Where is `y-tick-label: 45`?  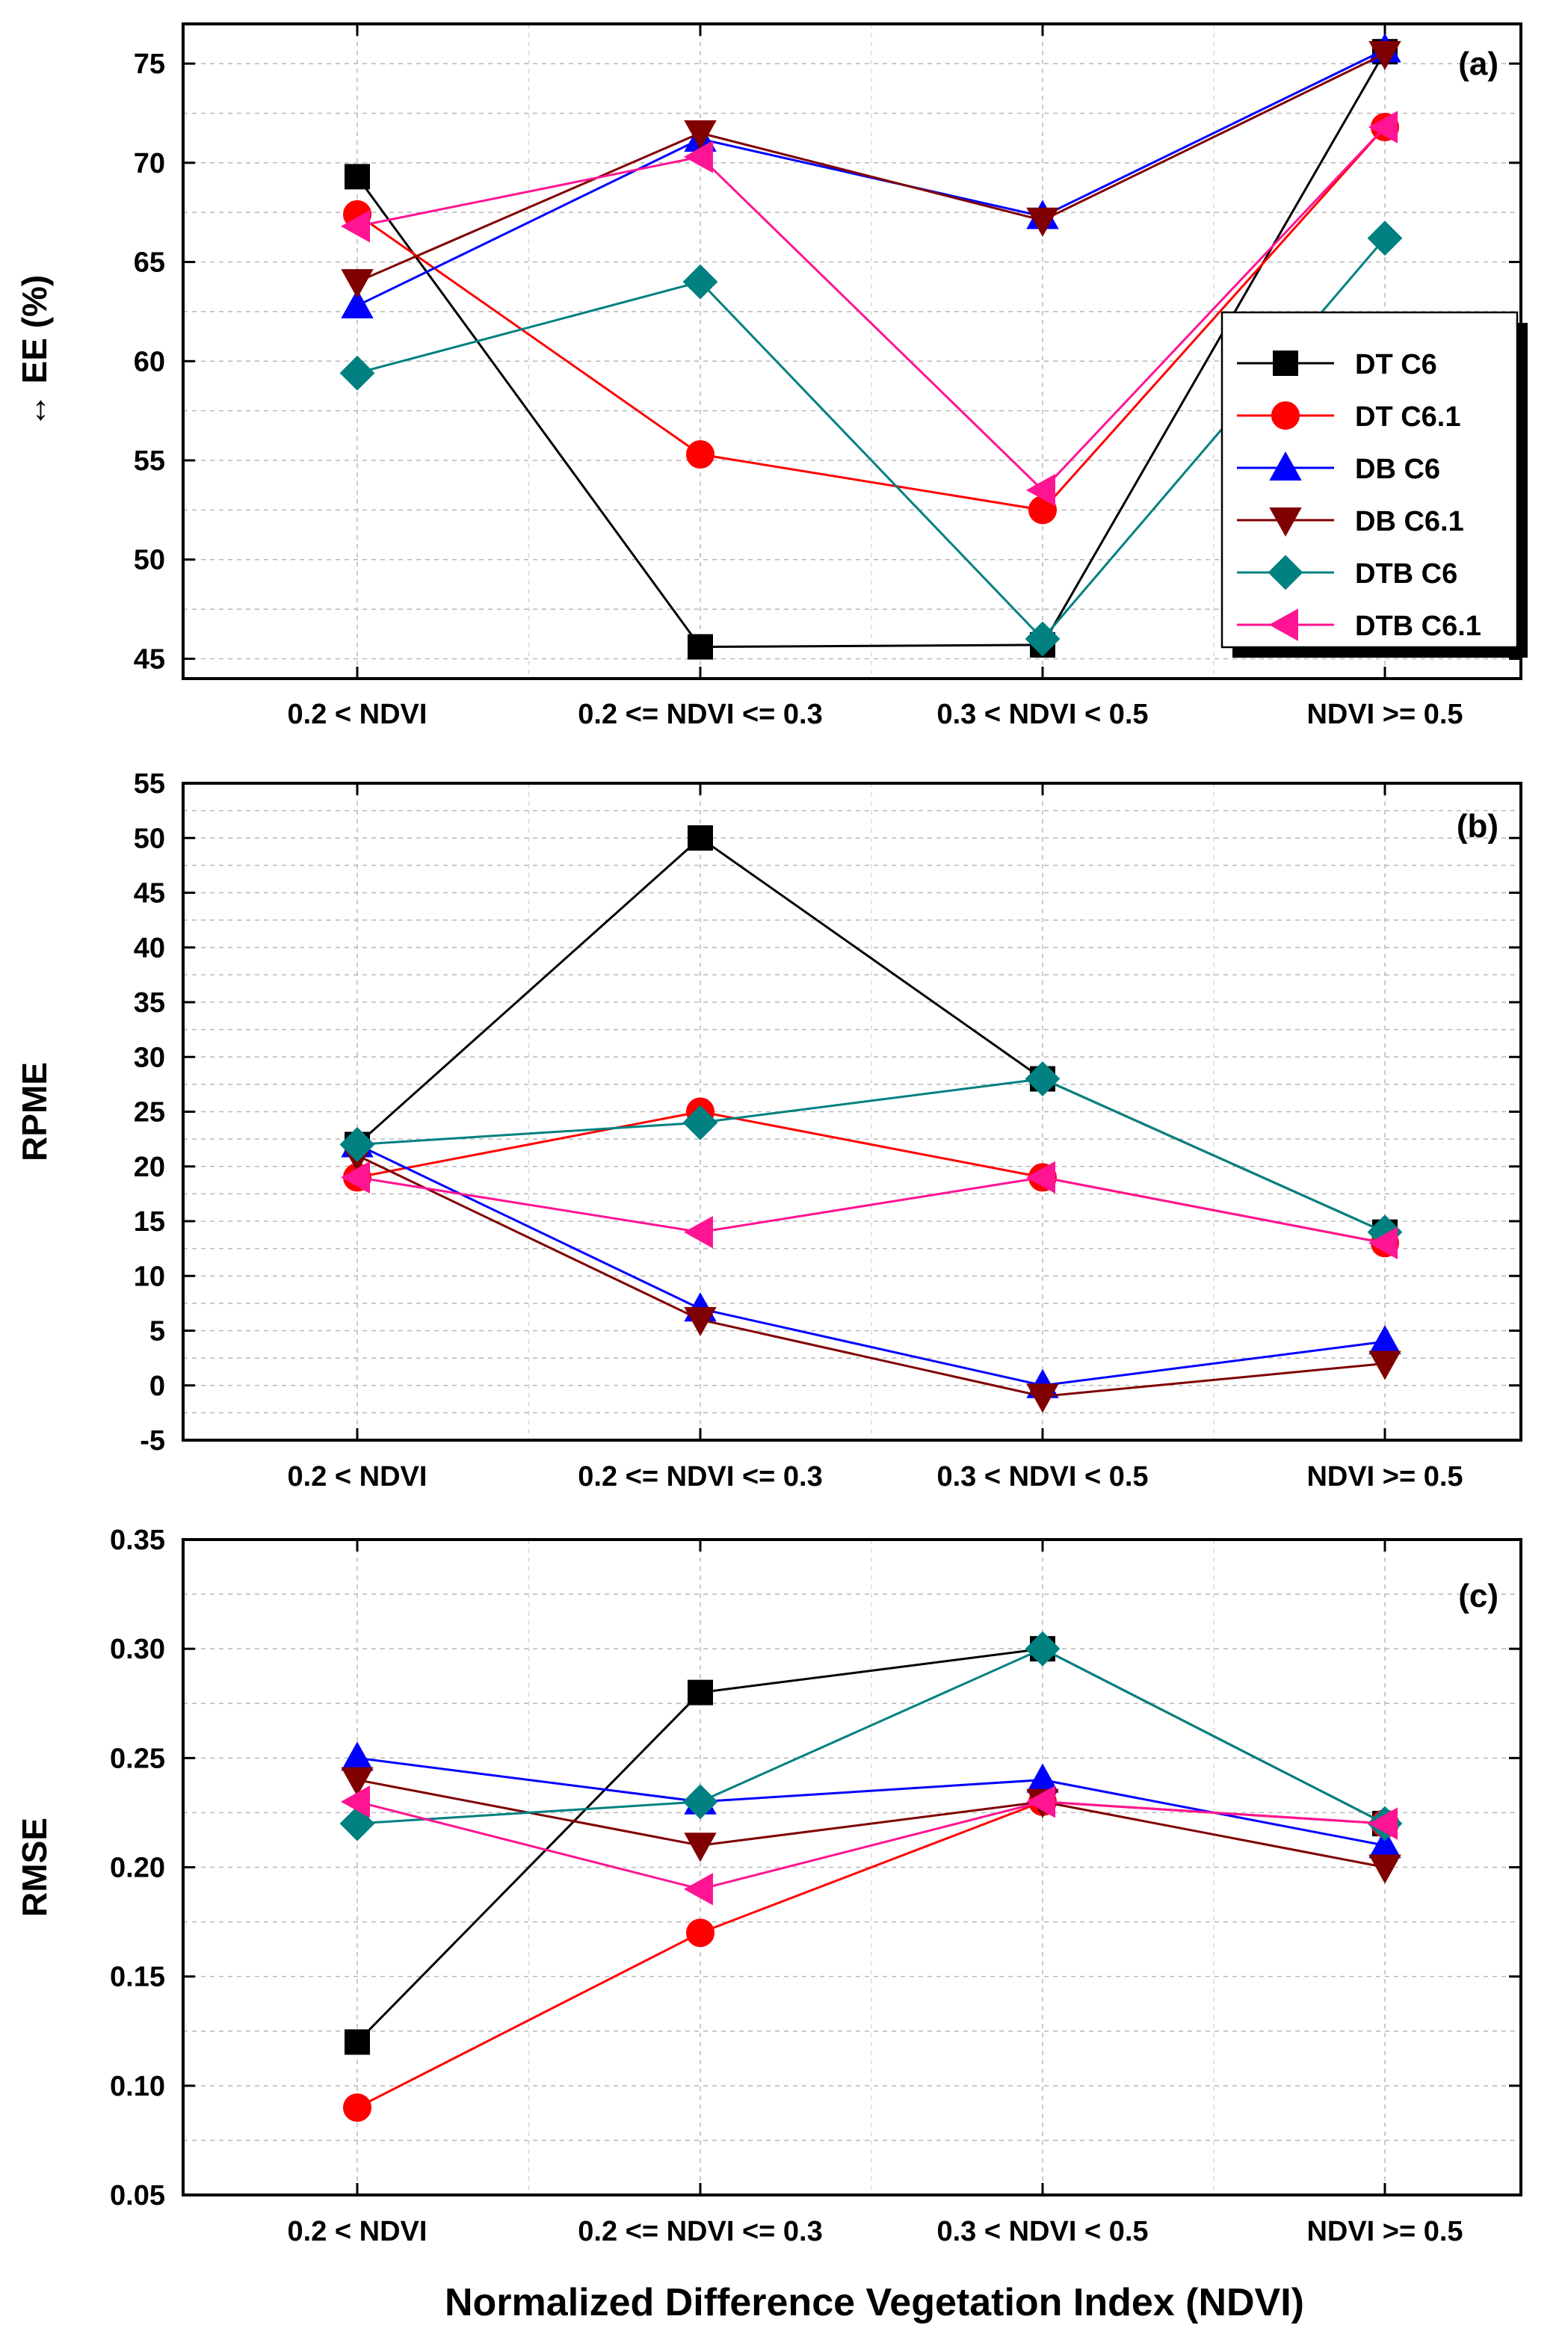 y-tick-label: 45 is located at coordinates (149, 894).